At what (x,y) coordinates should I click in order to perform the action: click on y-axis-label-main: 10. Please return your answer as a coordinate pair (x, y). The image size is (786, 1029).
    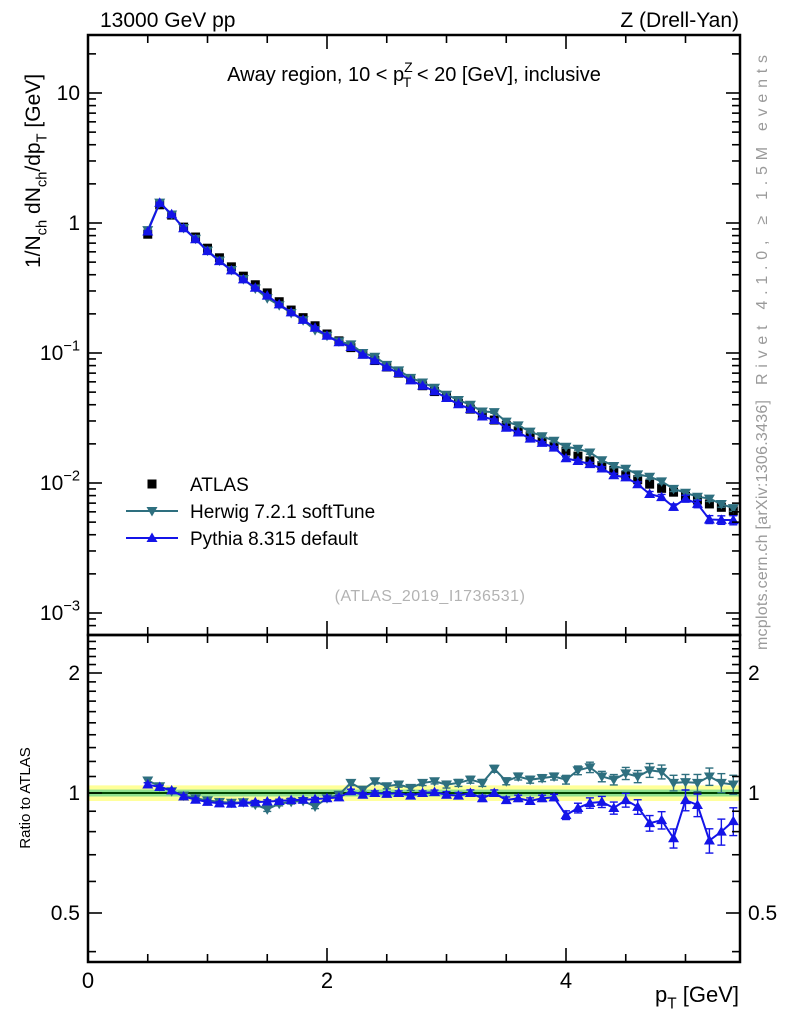
    Looking at the image, I should click on (68, 93).